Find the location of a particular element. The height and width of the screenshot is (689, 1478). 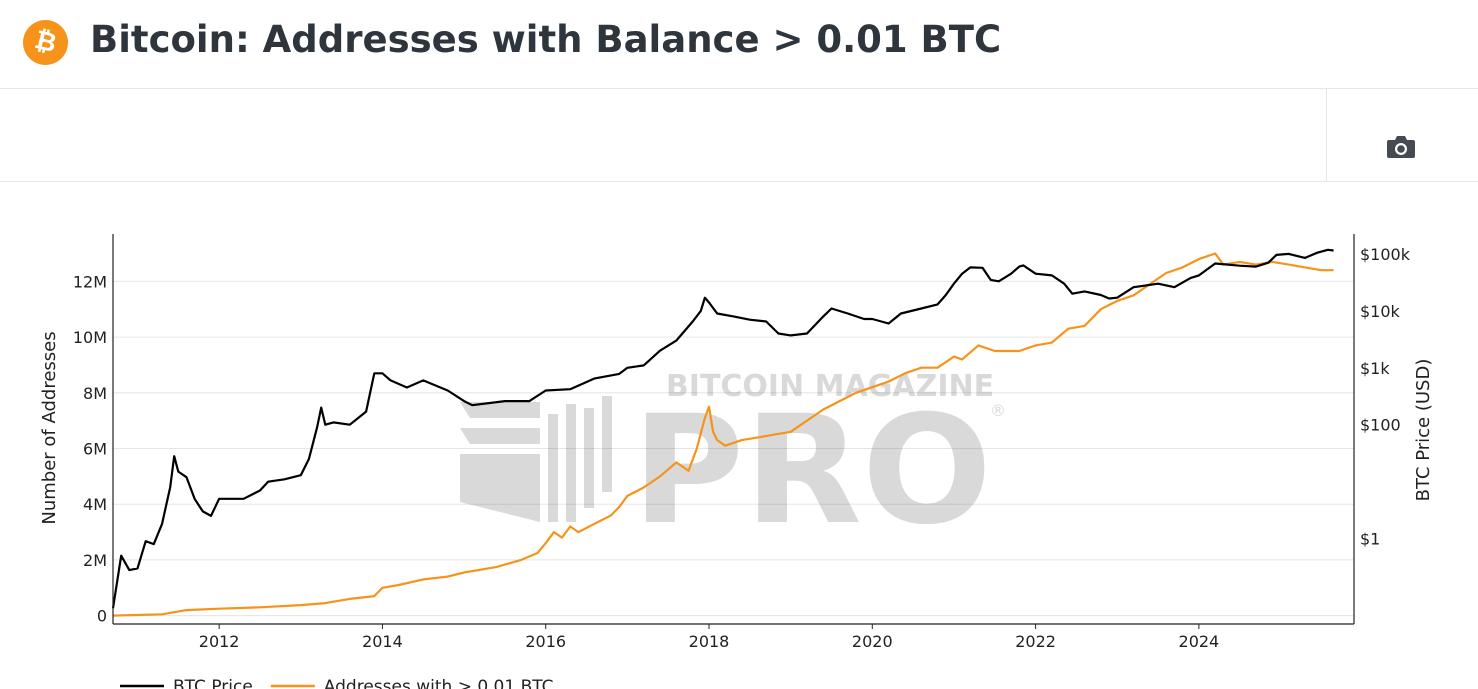

camera-icon is located at coordinates (1401, 147).